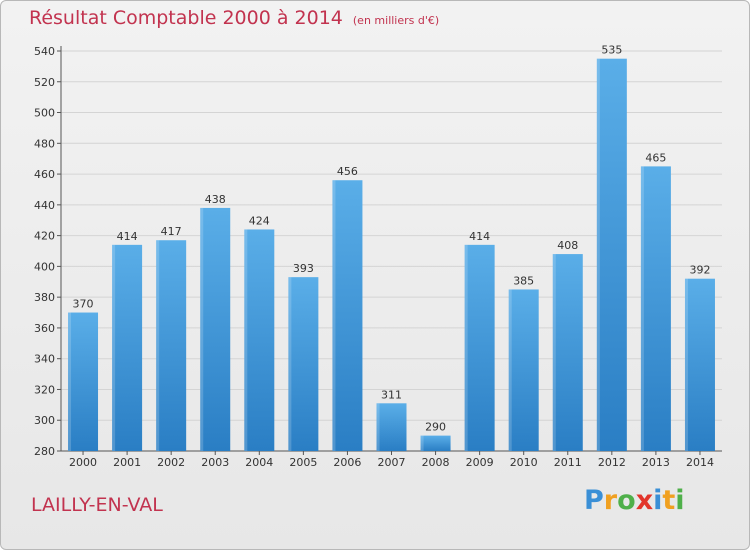  What do you see at coordinates (435, 427) in the screenshot?
I see `value-label-2008: 290` at bounding box center [435, 427].